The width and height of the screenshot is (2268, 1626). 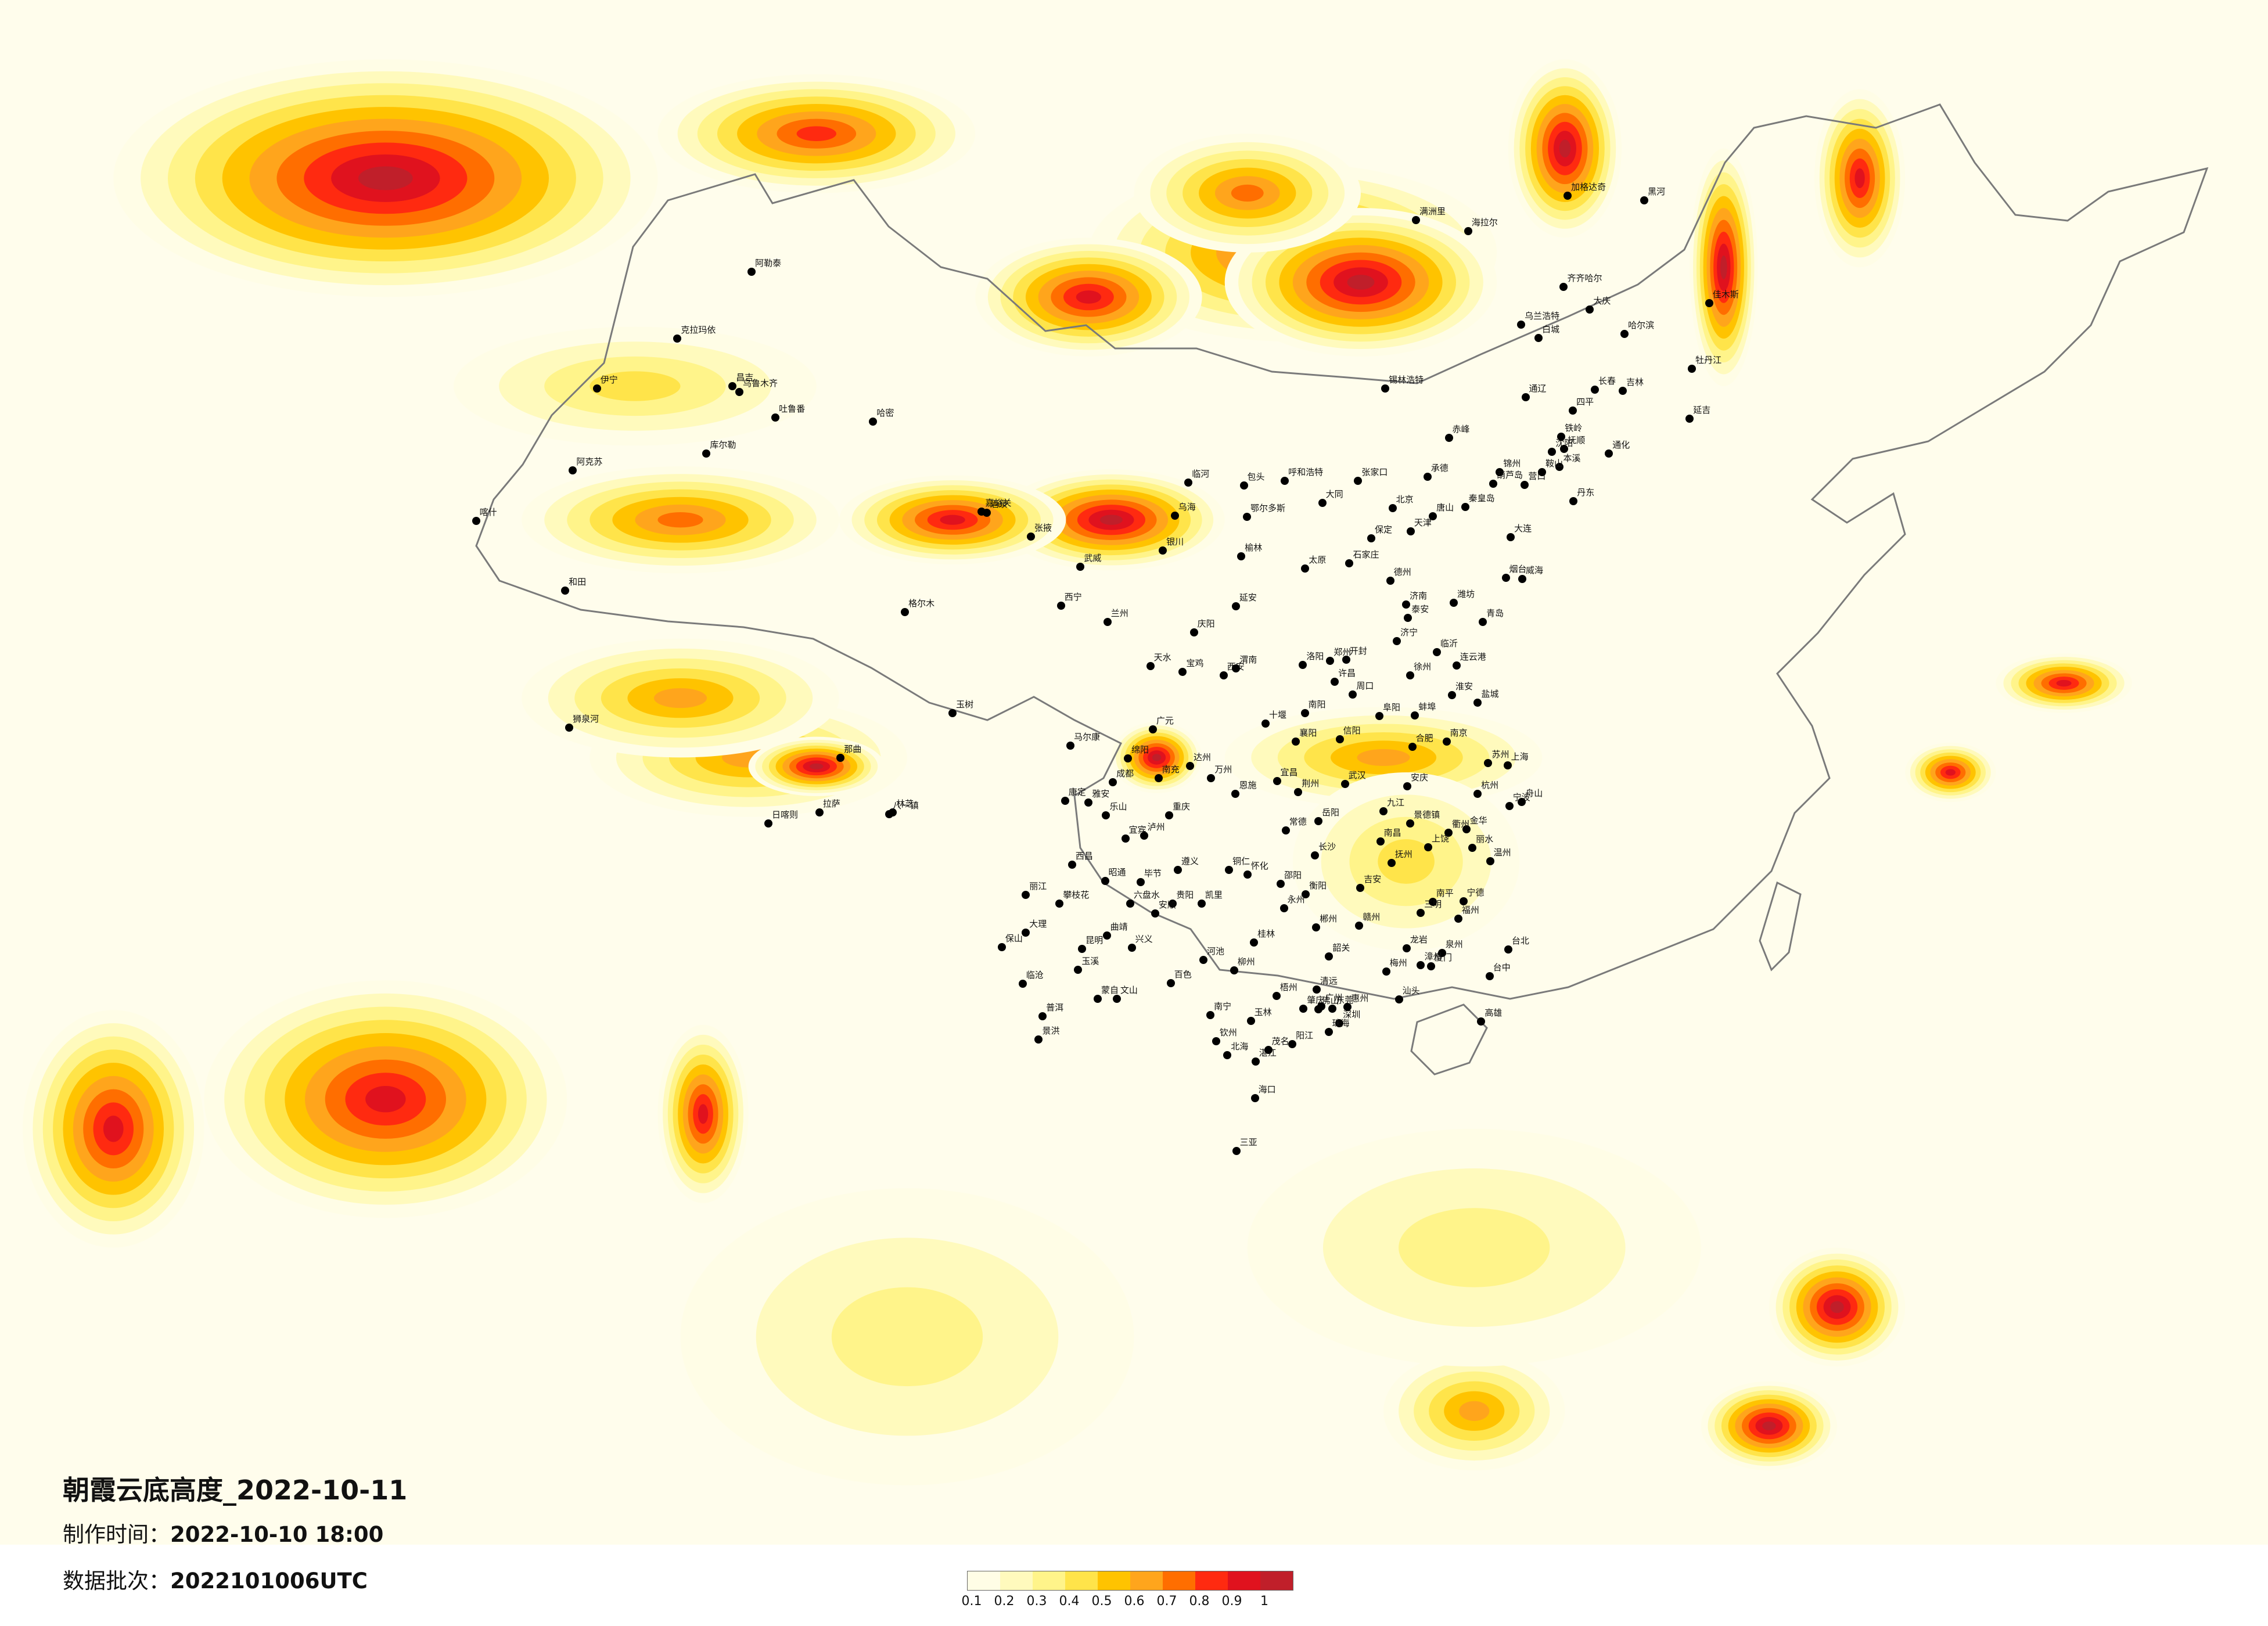 What do you see at coordinates (1586, 492) in the screenshot?
I see `city-label: 丹东` at bounding box center [1586, 492].